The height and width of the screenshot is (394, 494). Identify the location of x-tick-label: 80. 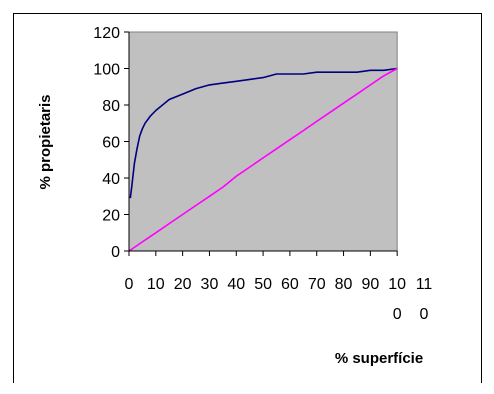
(344, 284).